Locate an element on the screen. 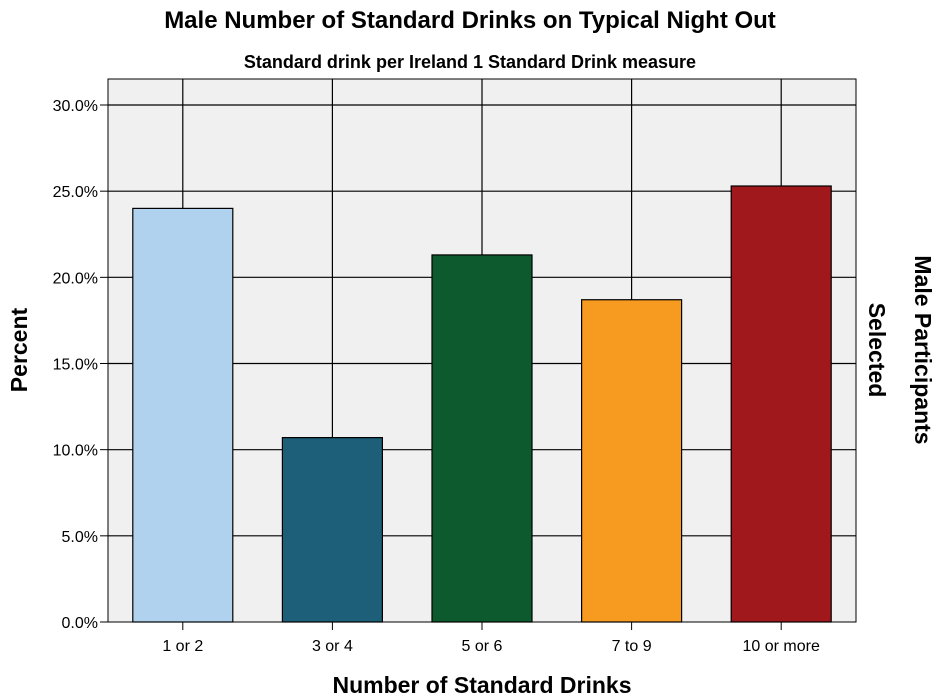 This screenshot has width=940, height=695. y-tick-label: 15.0% is located at coordinates (75, 365).